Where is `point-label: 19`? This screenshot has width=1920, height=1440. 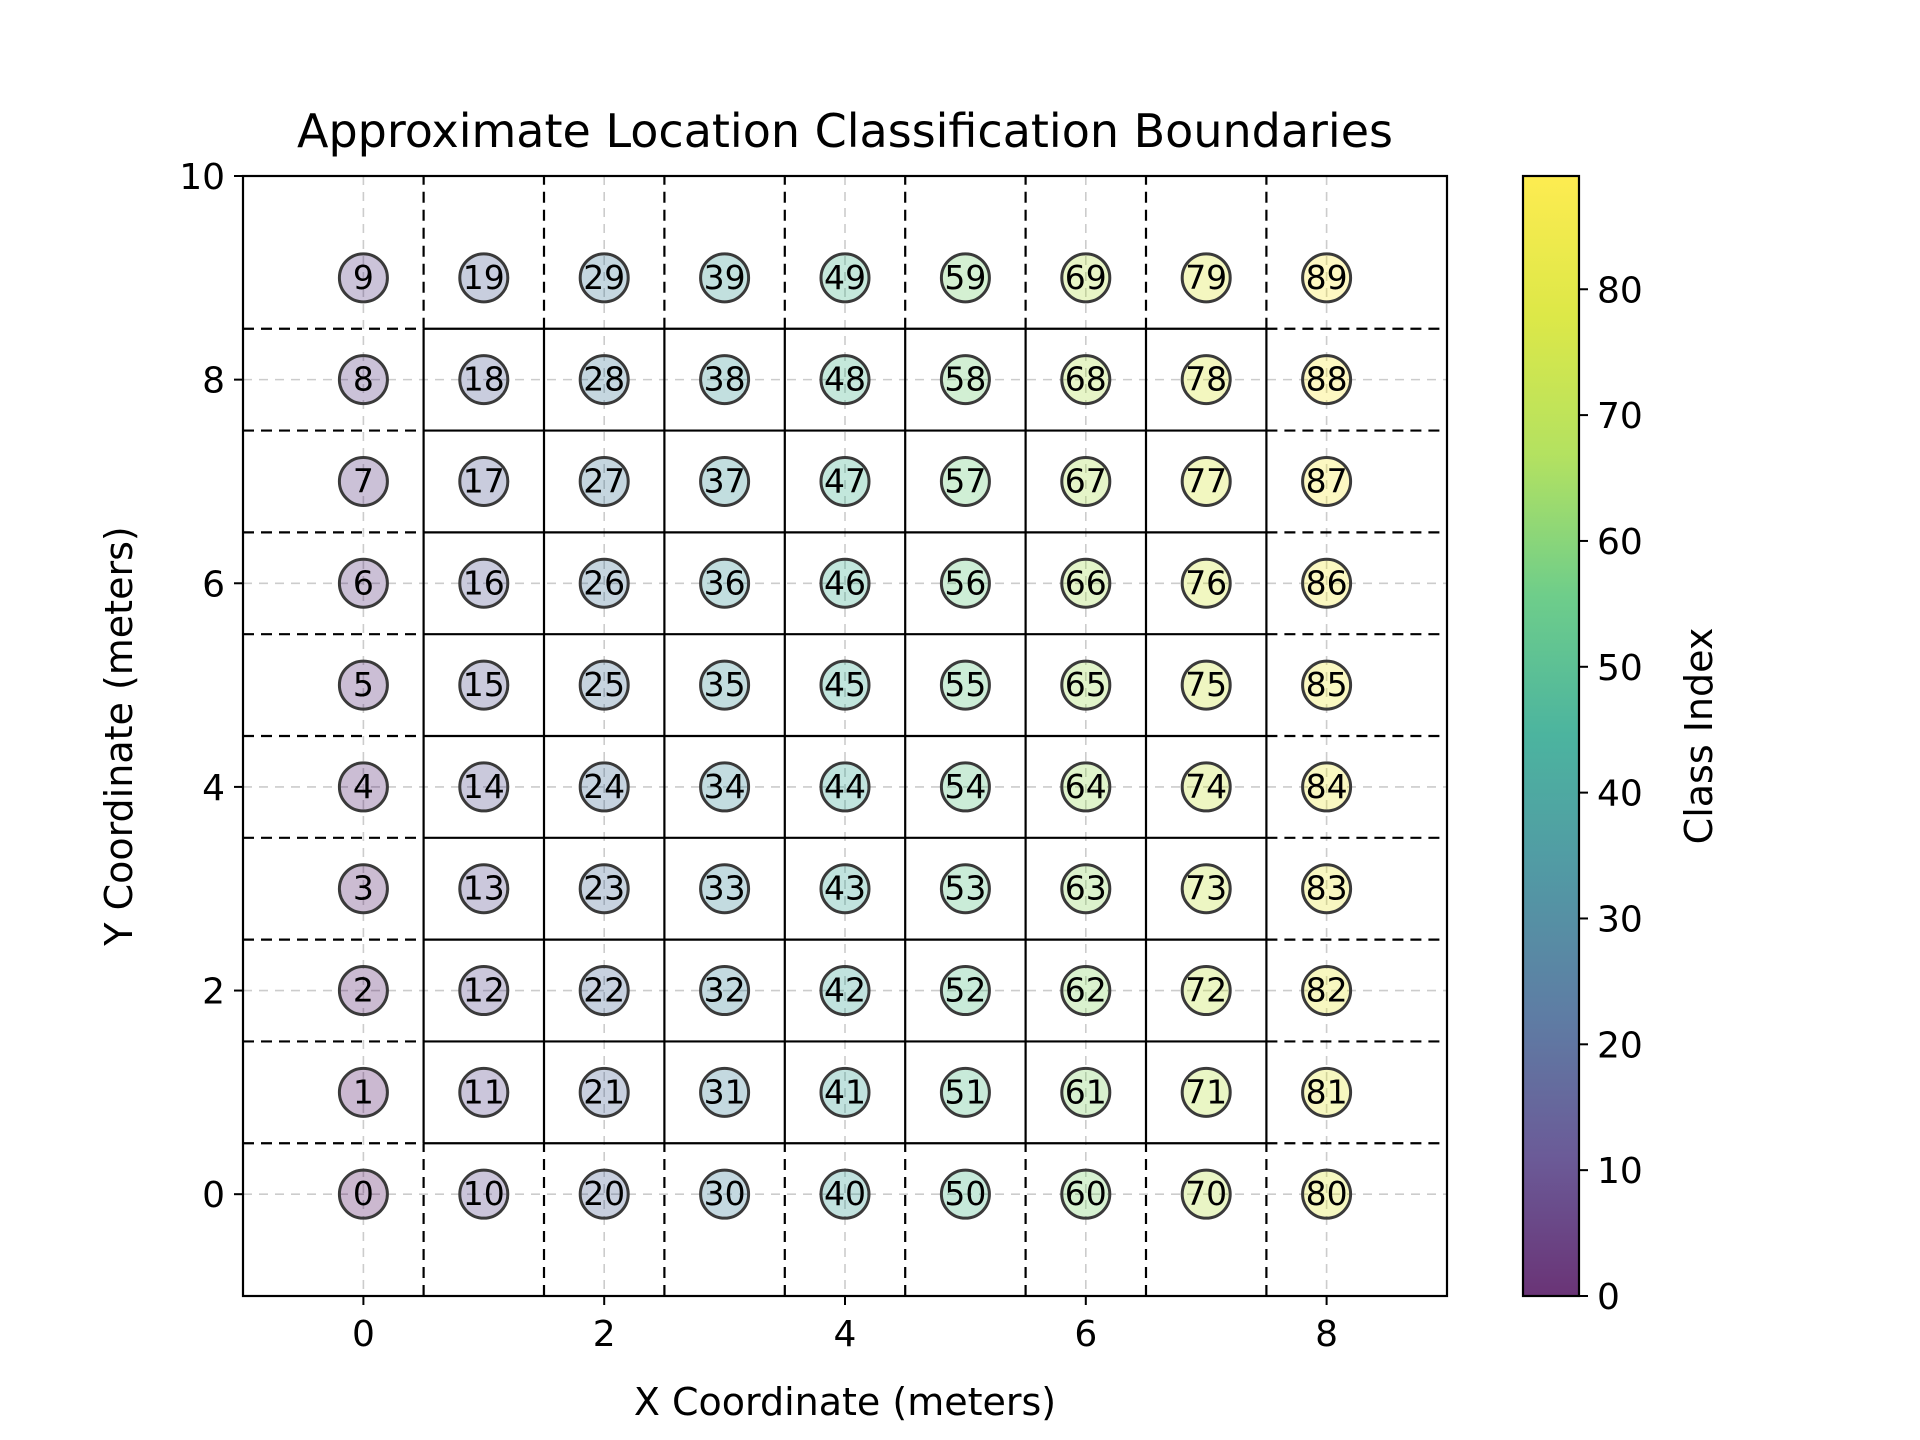
point-label: 19 is located at coordinates (484, 277).